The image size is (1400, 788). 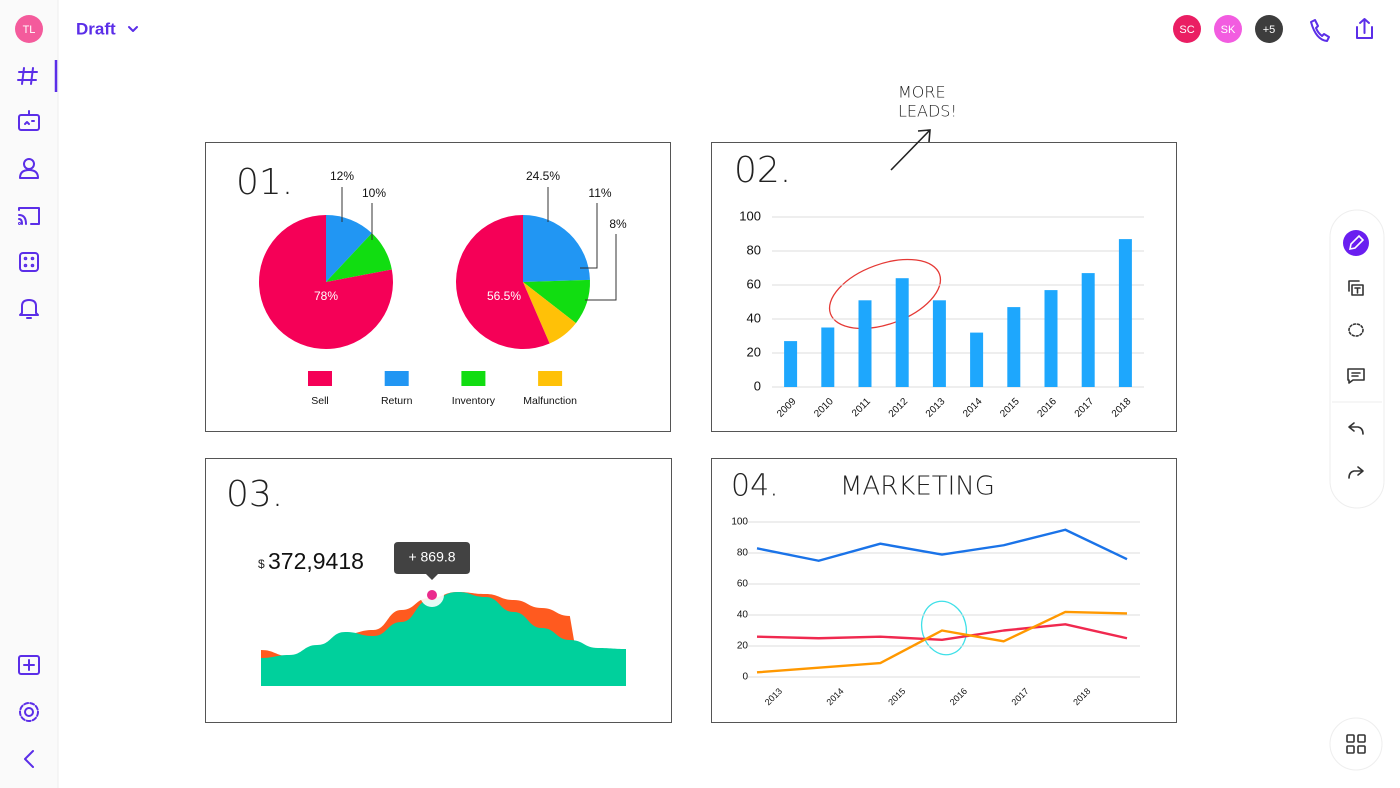 What do you see at coordinates (922, 92) in the screenshot?
I see `annotation: MORE` at bounding box center [922, 92].